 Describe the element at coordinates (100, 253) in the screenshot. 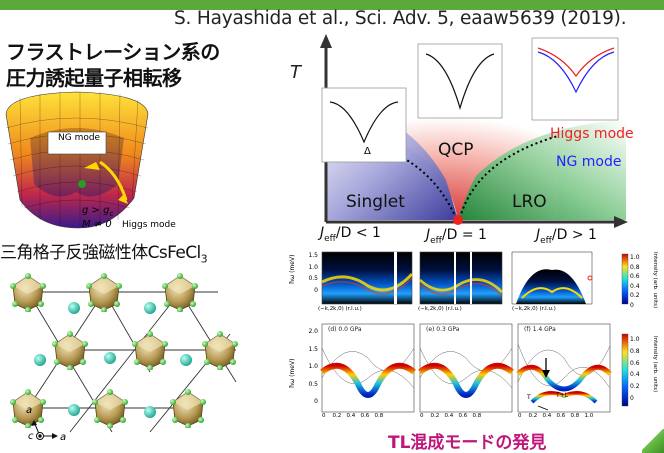

I see `lattice-title-text: 三角格子反強磁性体CsFeCl` at that location.